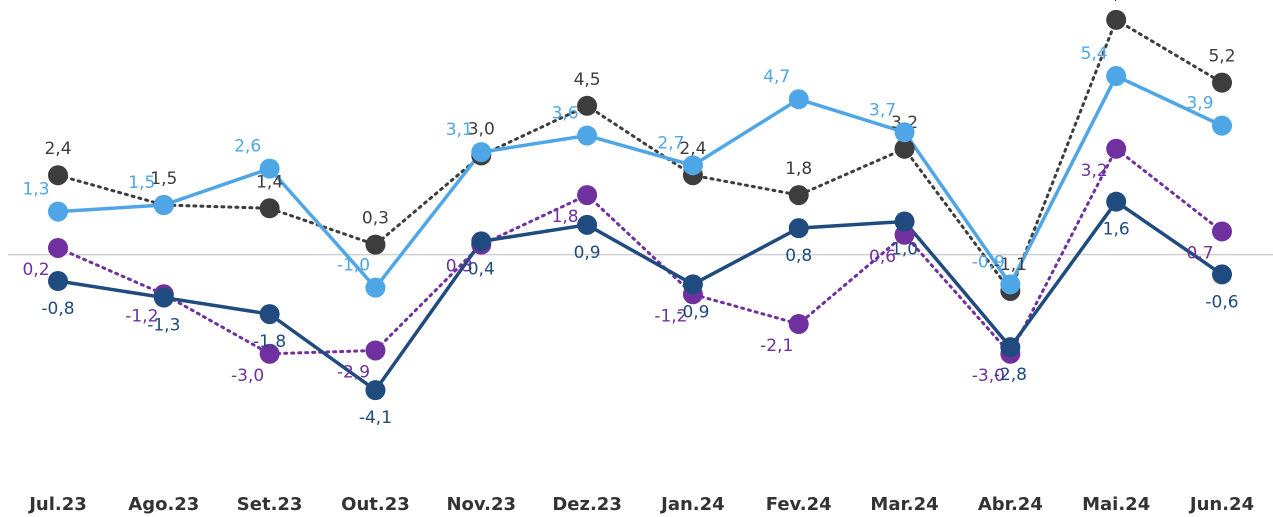  What do you see at coordinates (375, 504) in the screenshot?
I see `x-tick-label: Out.23` at bounding box center [375, 504].